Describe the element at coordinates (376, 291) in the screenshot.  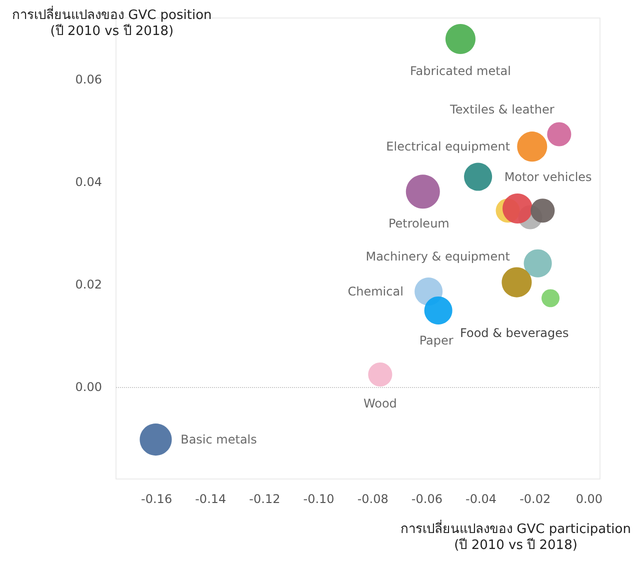
I see `annotation: Chemical` at that location.